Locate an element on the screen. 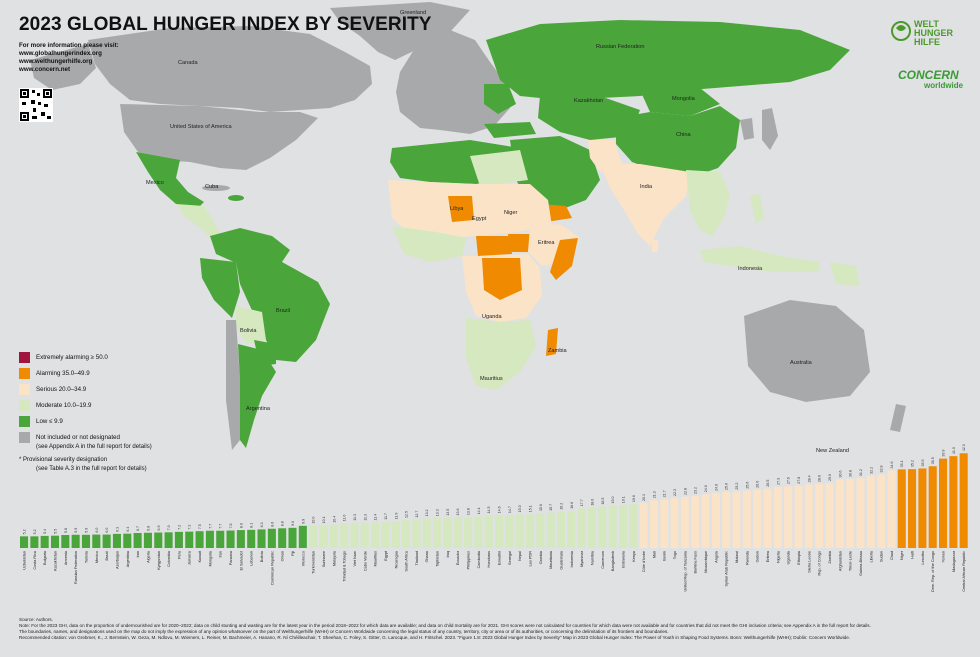 This screenshot has width=980, height=657. bar-country-label: Algeria is located at coordinates (148, 556).